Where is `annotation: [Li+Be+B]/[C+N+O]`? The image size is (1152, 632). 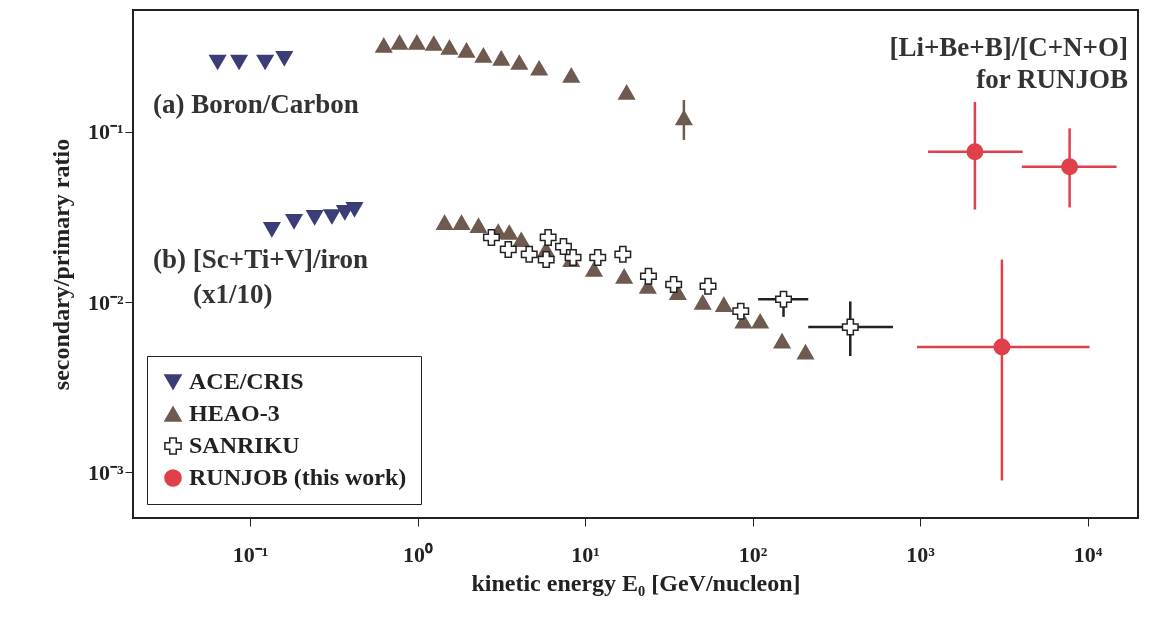 annotation: [Li+Be+B]/[C+N+O] is located at coordinates (1008, 47).